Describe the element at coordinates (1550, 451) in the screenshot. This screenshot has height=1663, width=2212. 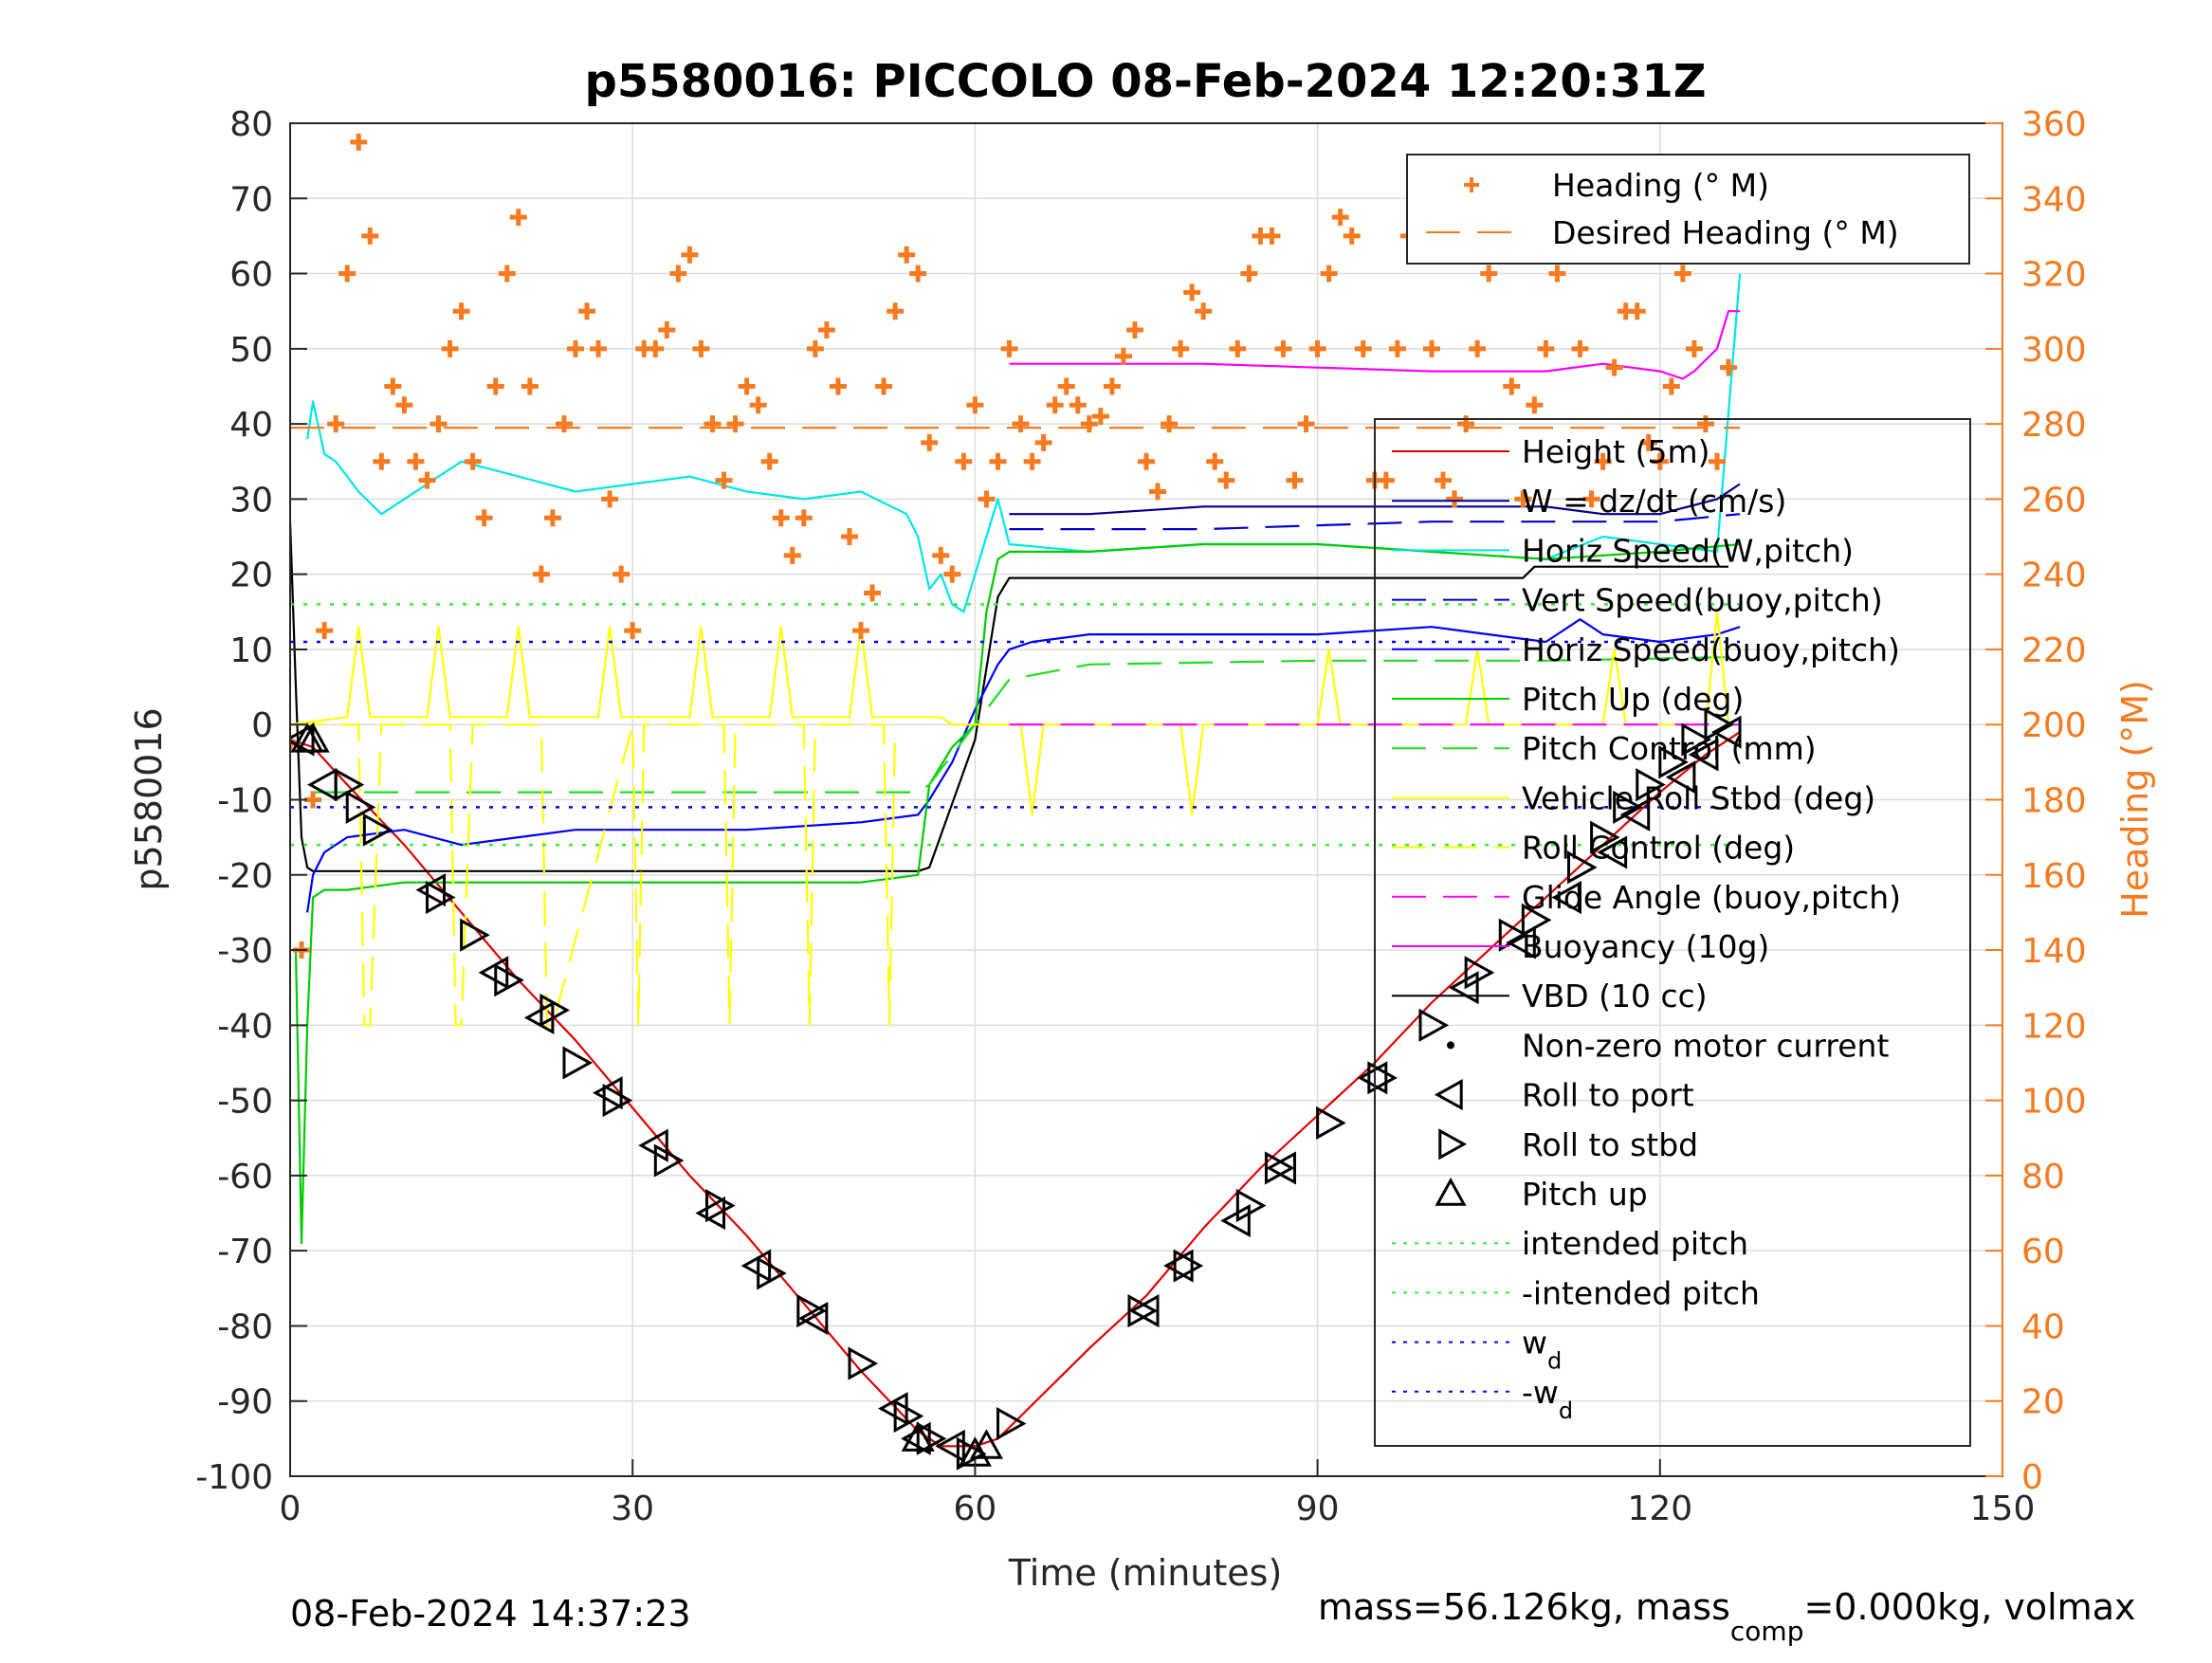
I see `legend-main-entry: Height (5m)` at that location.